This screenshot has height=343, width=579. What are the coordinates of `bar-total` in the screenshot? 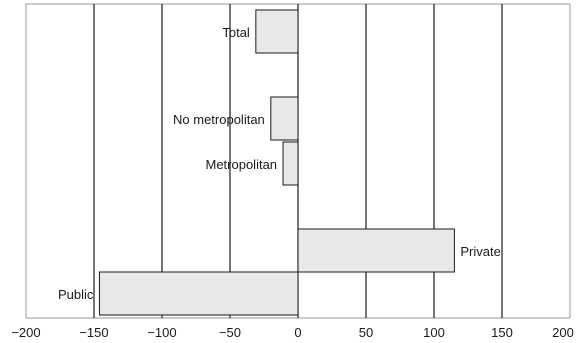 It's located at (277, 31).